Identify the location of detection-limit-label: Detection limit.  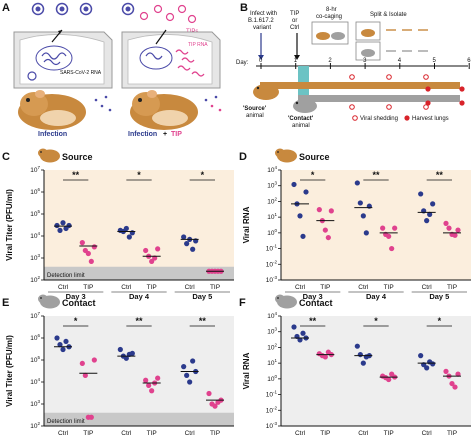
(66, 276).